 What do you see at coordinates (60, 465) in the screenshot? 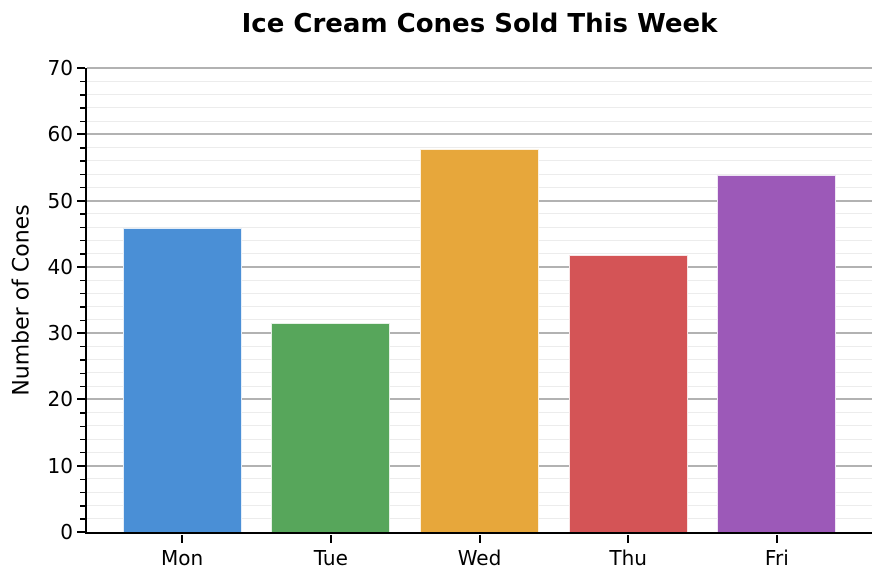
I see `y-tick-label: 10` at bounding box center [60, 465].